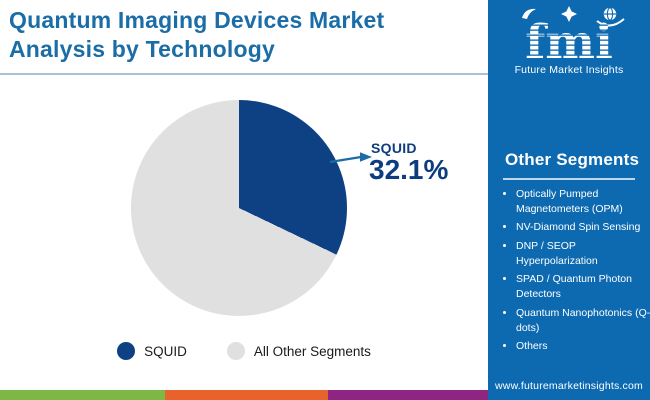 This screenshot has width=650, height=400. What do you see at coordinates (394, 148) in the screenshot?
I see `callout-label: SQUID` at bounding box center [394, 148].